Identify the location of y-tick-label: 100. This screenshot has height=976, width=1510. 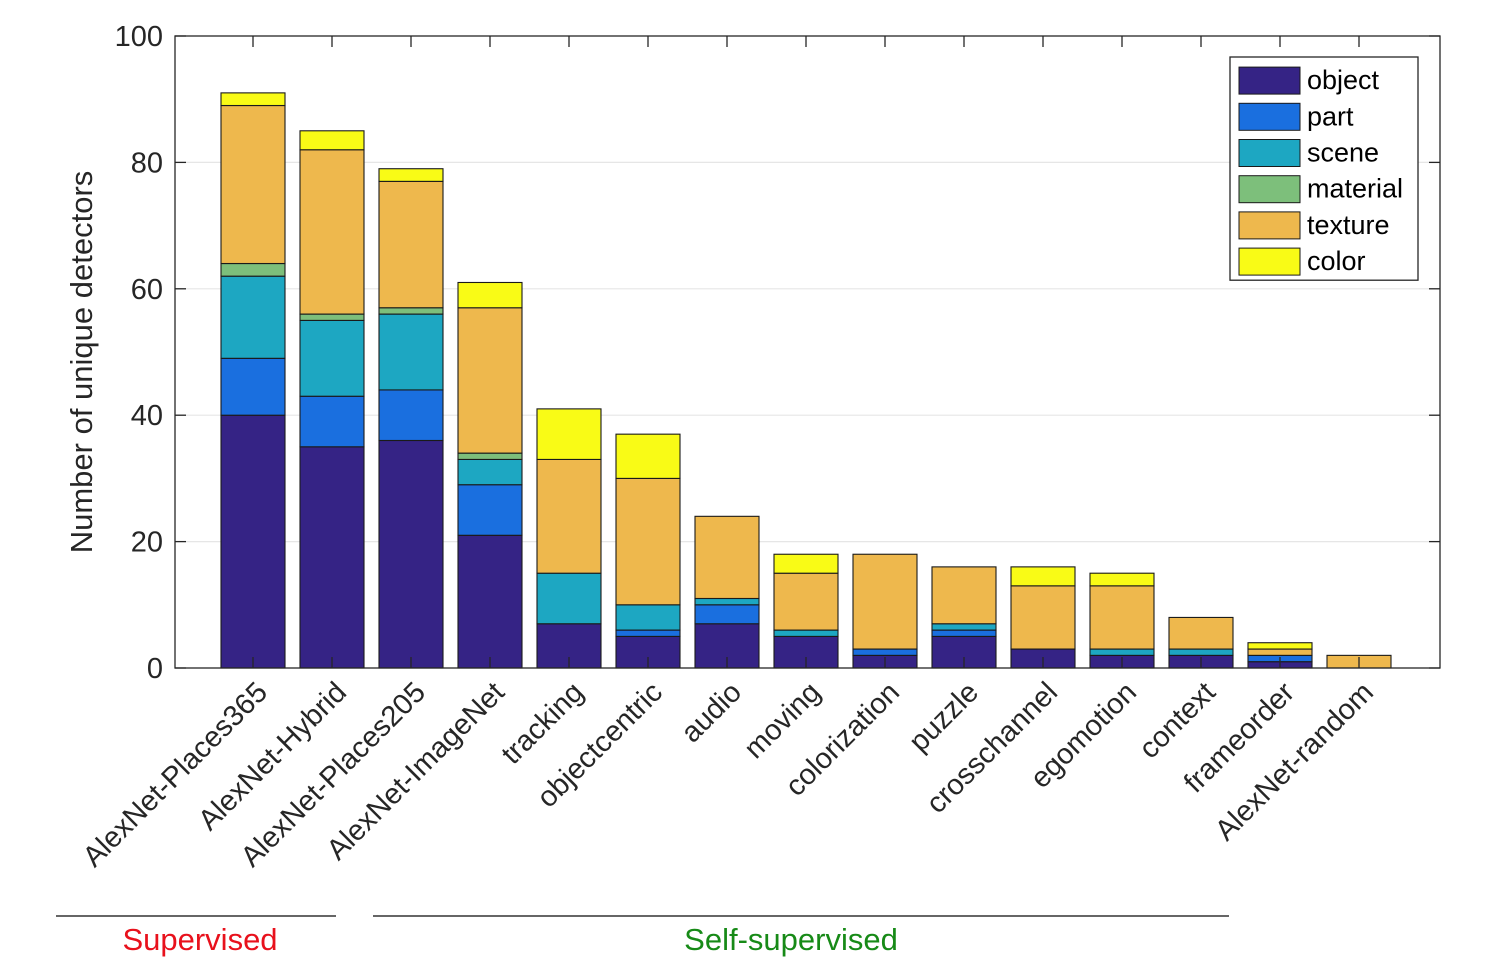
(139, 37).